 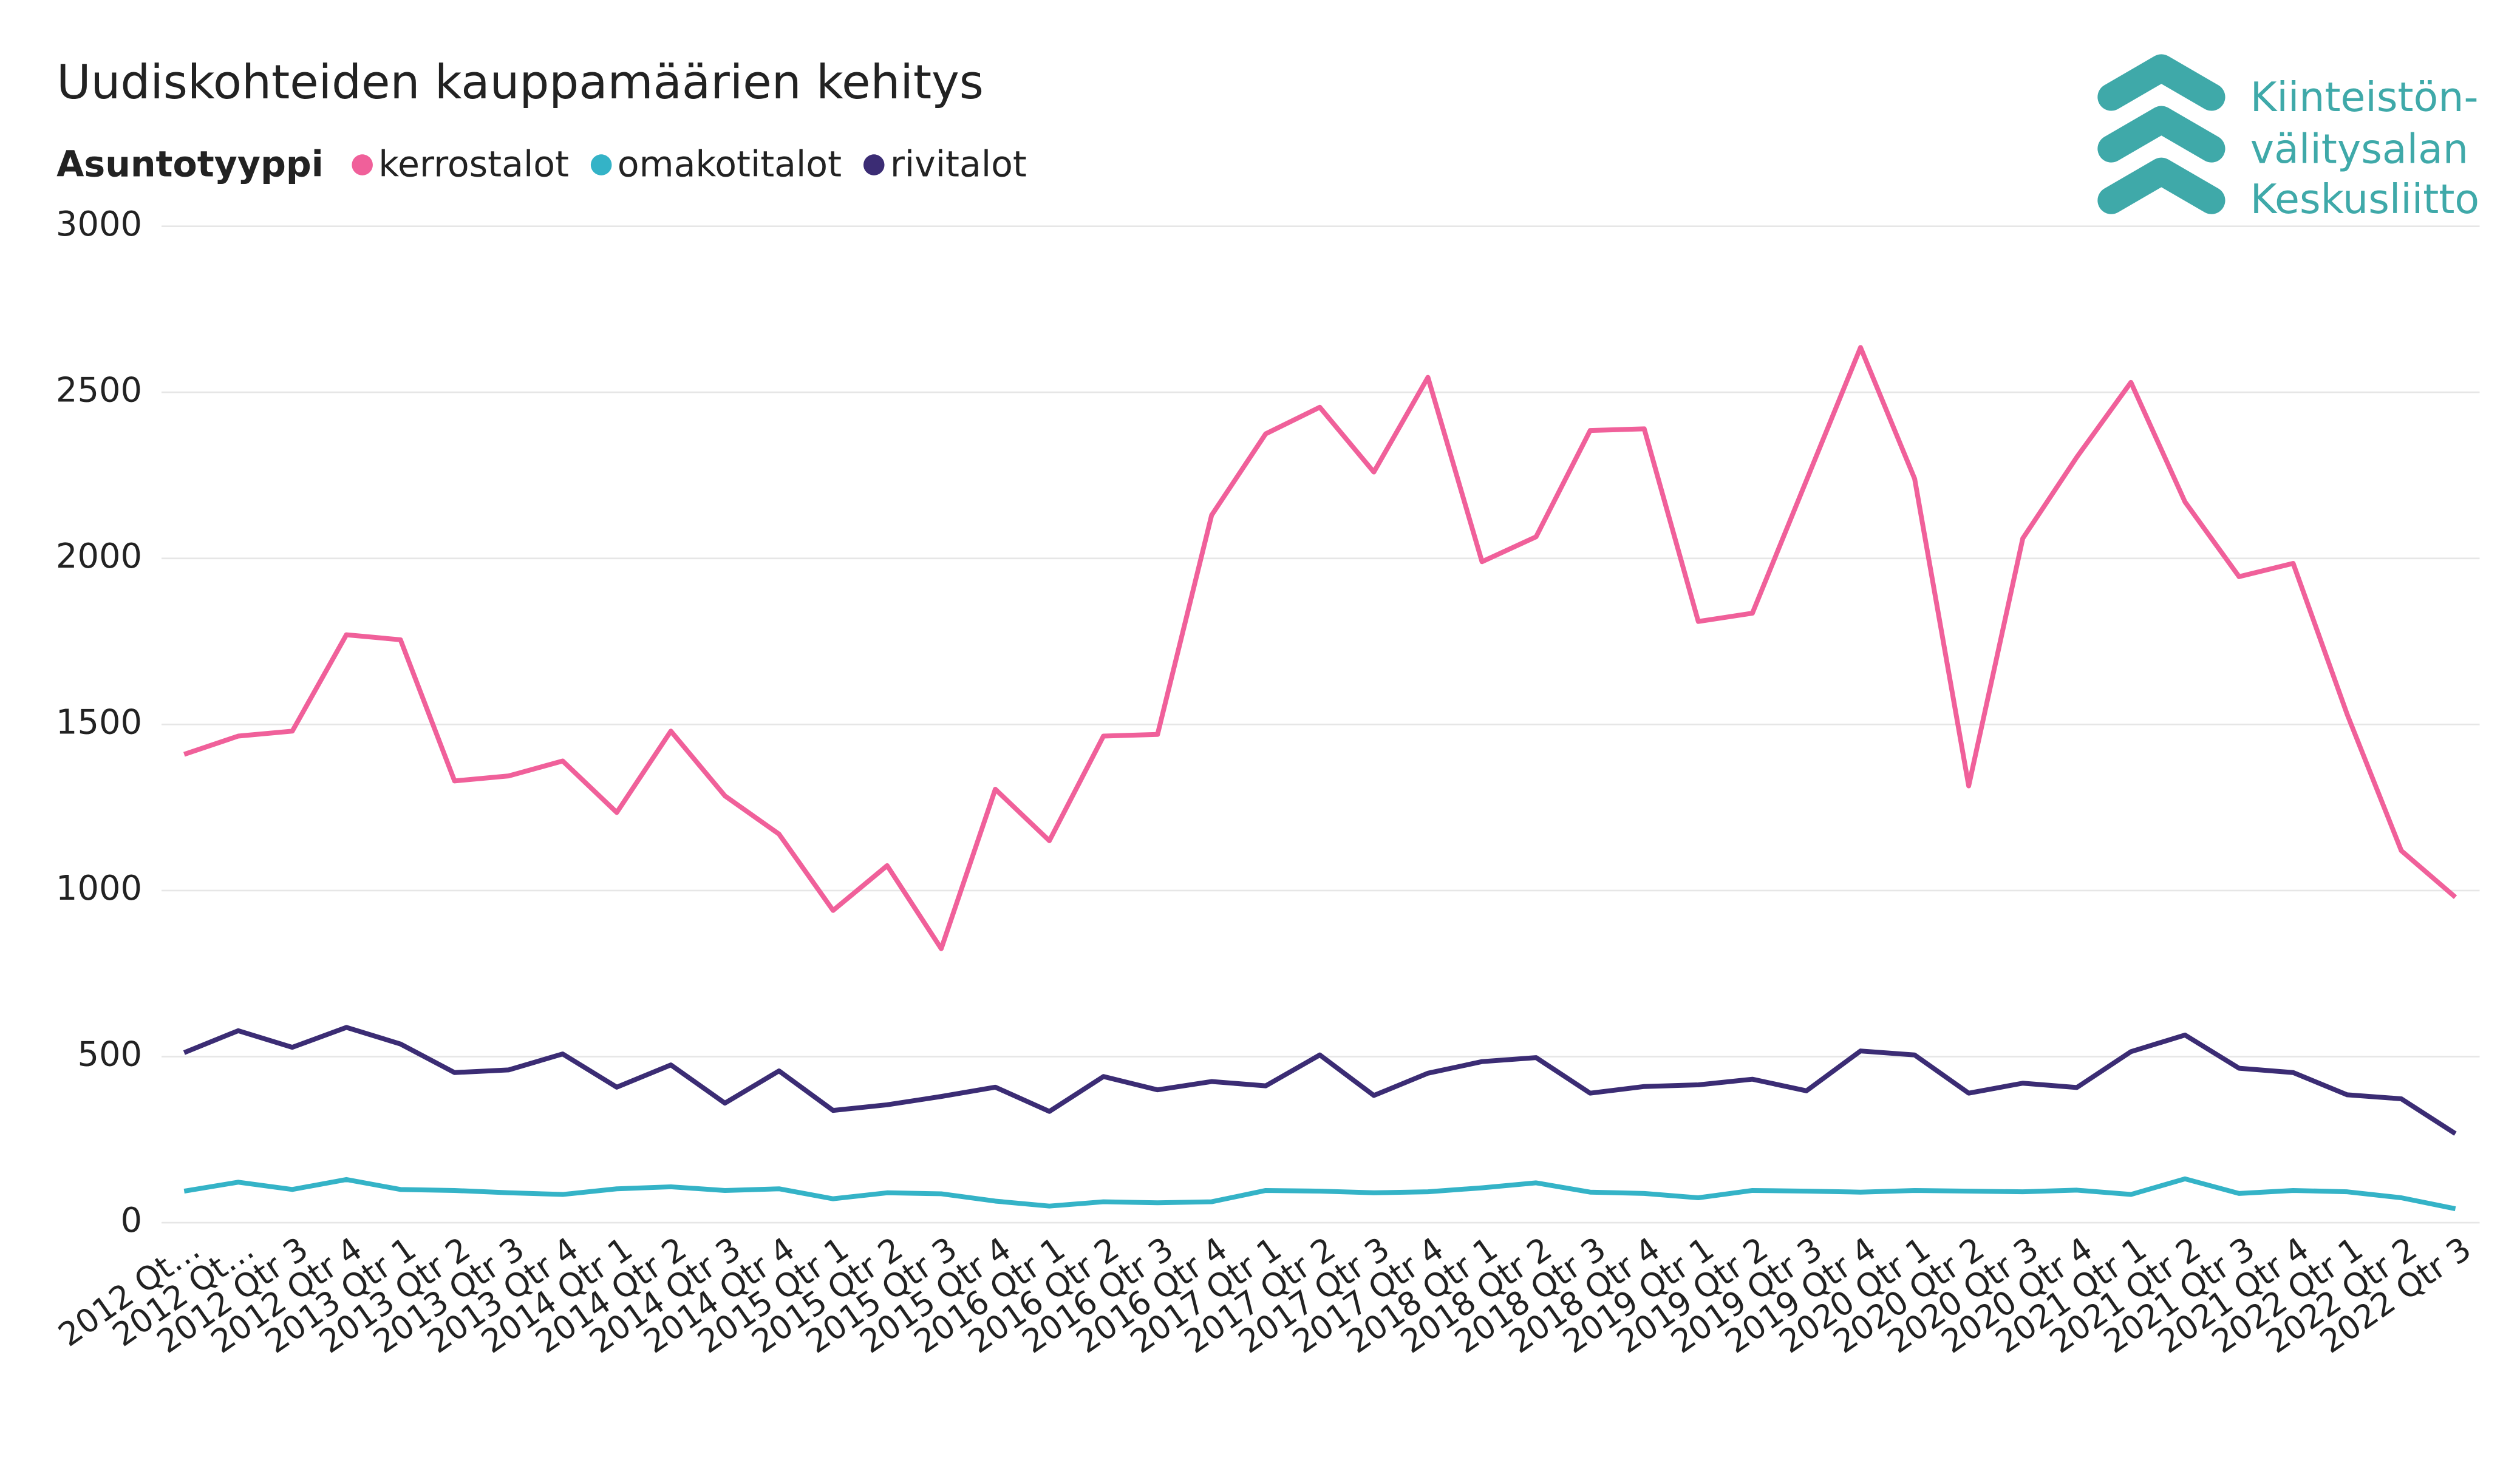 I want to click on chart-title: Uudiskohteiden kauppamäärien kehitys, so click(x=520, y=82).